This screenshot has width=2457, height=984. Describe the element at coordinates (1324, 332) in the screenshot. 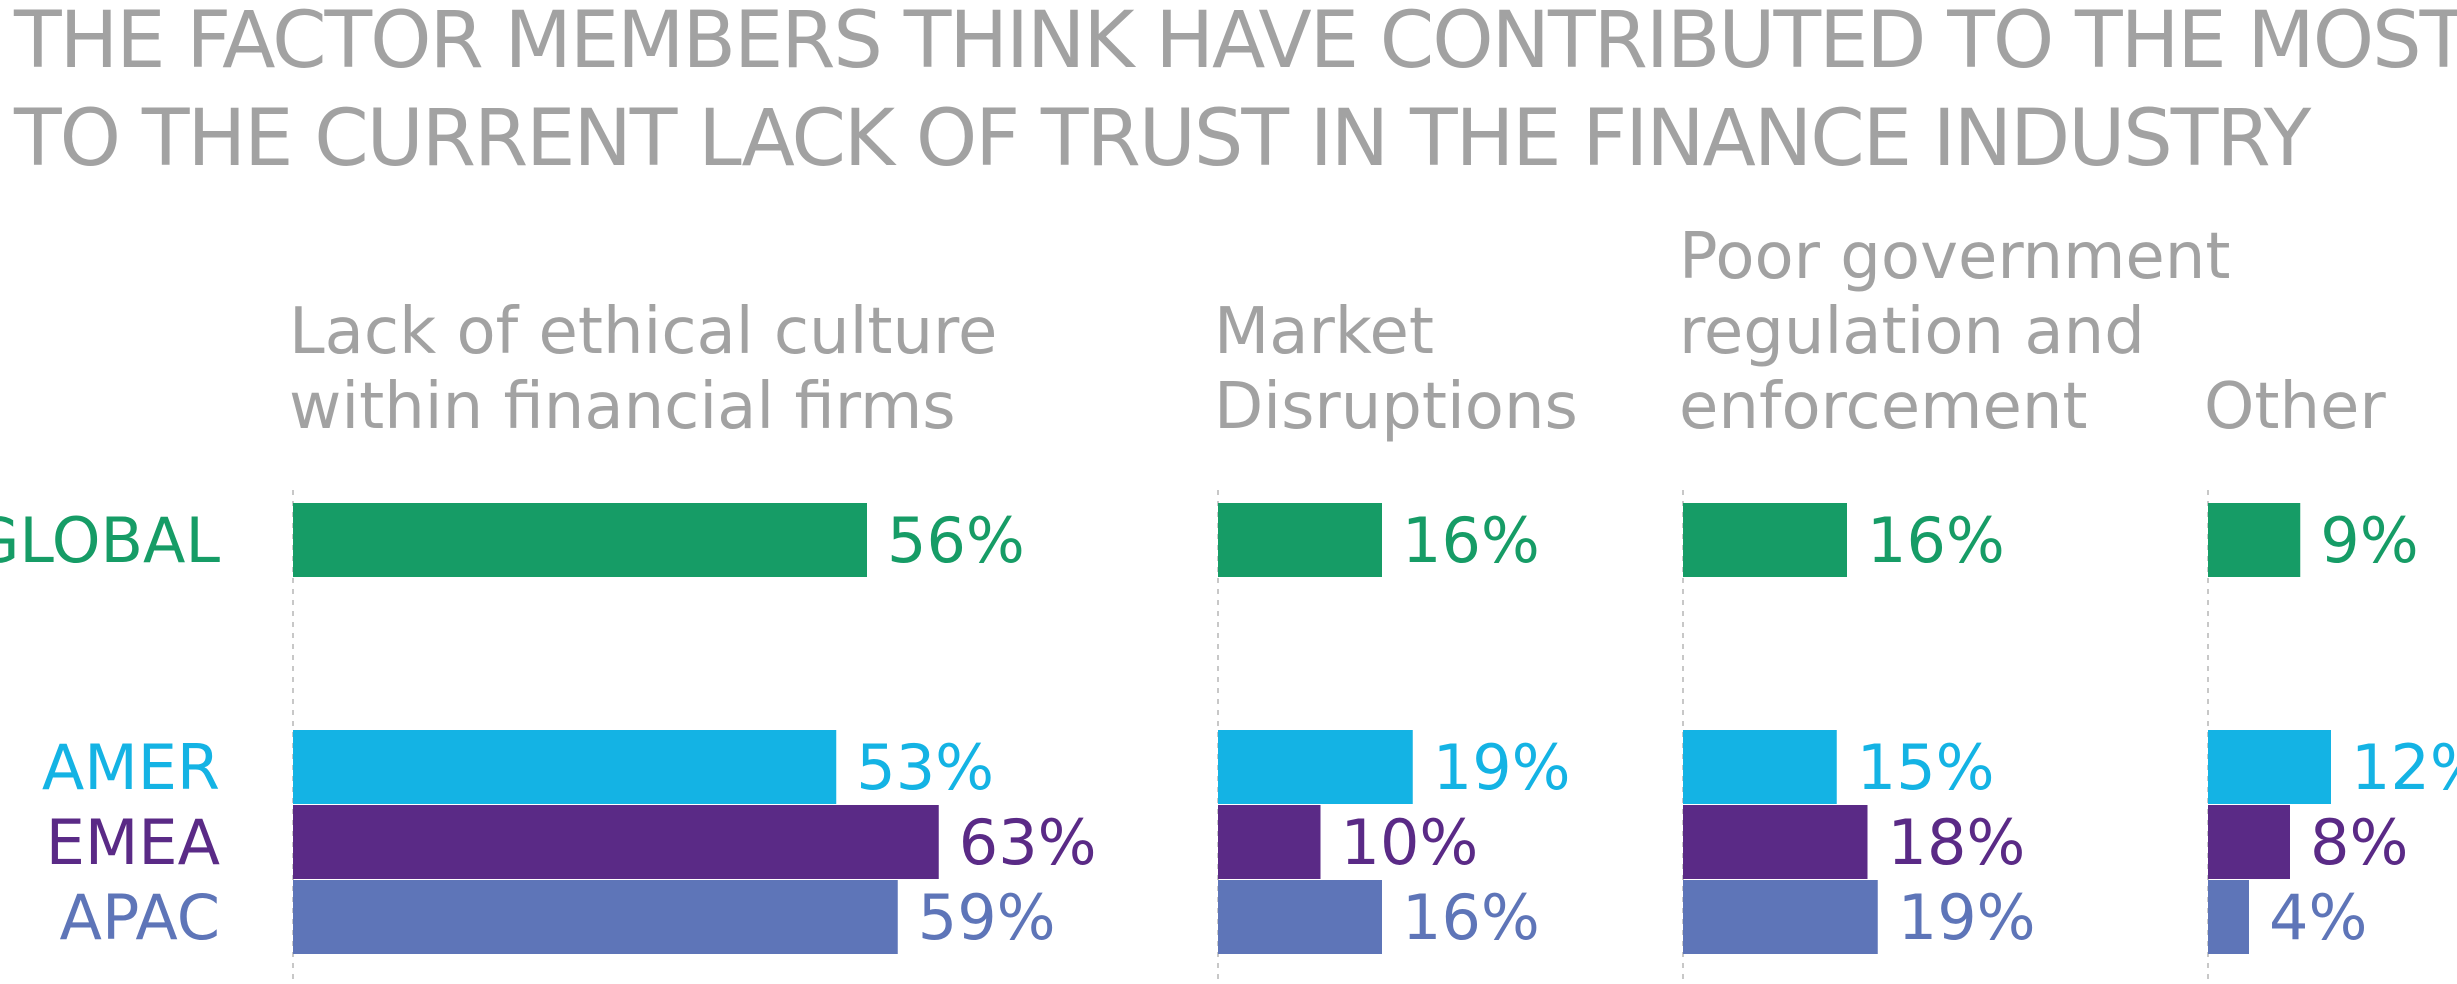

I see `category-label-2-line-1: Market` at that location.